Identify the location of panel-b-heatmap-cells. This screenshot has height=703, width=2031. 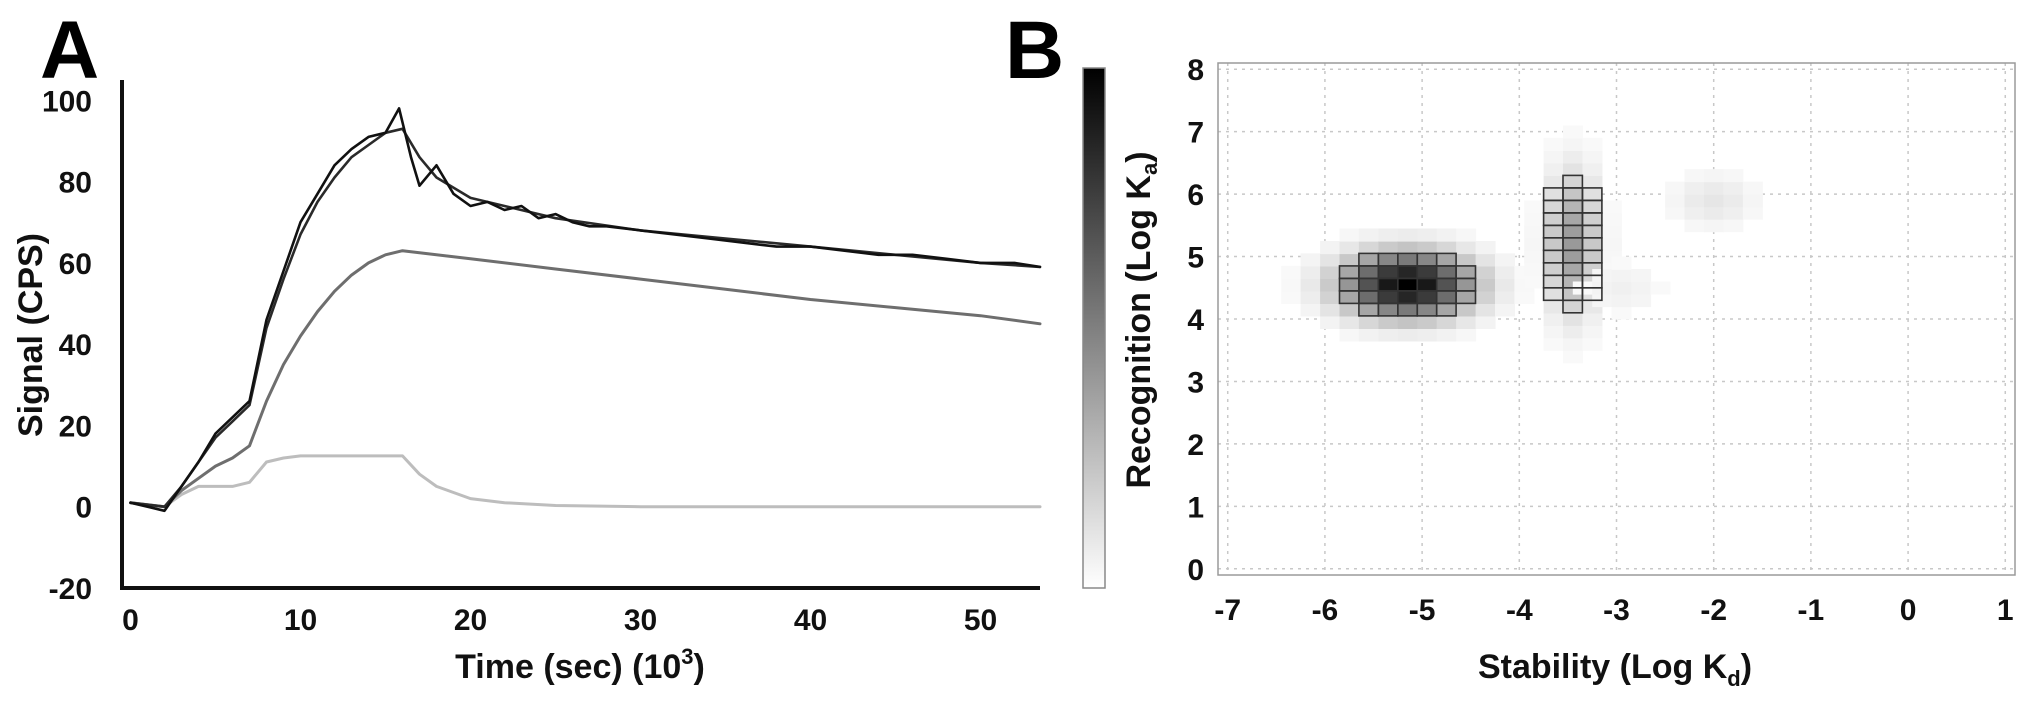
(1522, 244).